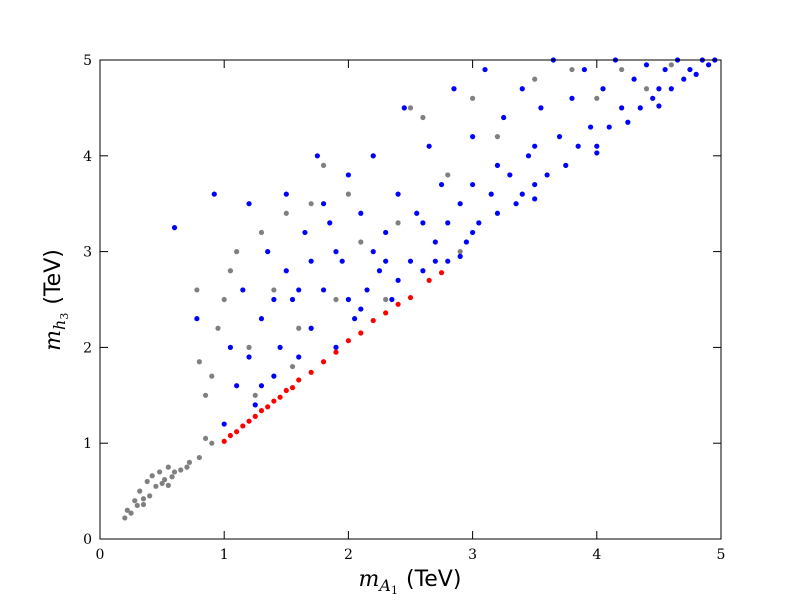  Describe the element at coordinates (56, 300) in the screenshot. I see `y-axis-label: mh3 (TeV)` at that location.